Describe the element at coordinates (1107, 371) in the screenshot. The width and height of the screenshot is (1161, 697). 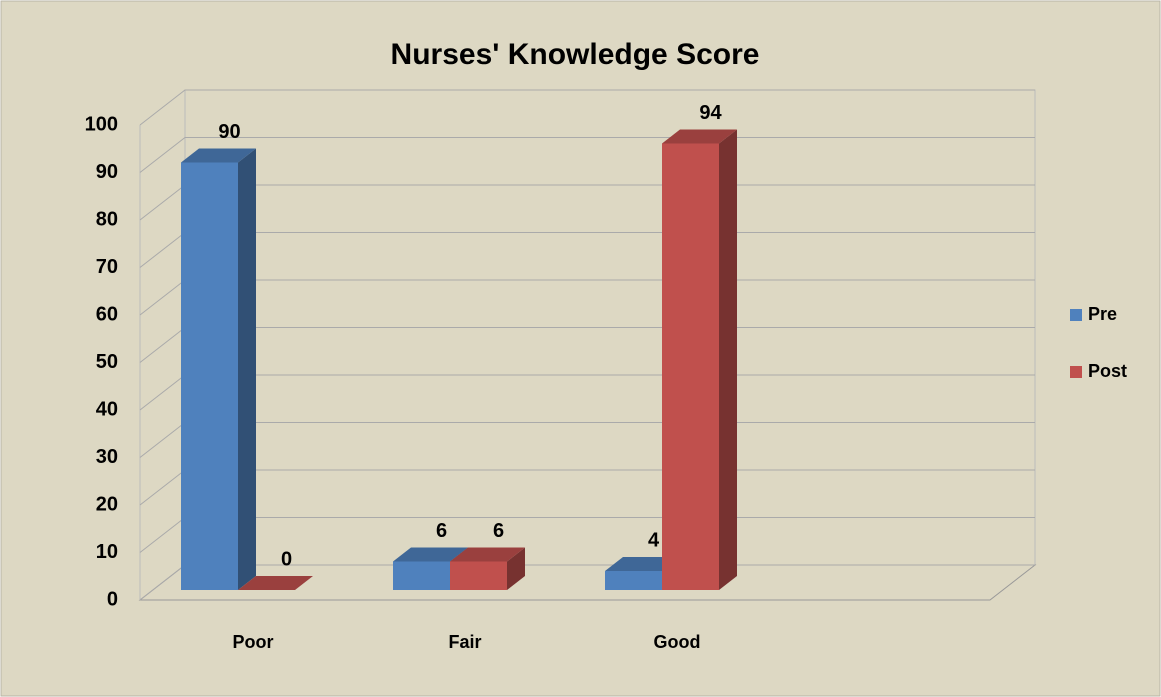
I see `legend-label: Post` at that location.